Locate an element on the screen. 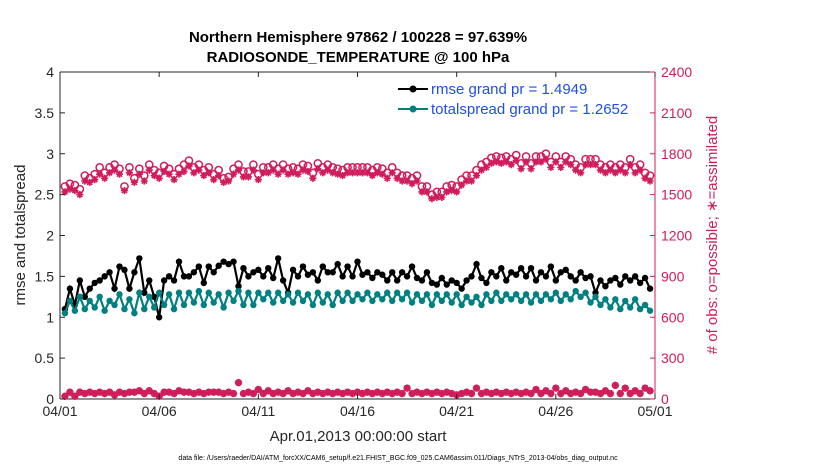  y-right-tick-label: 1200 is located at coordinates (676, 236).